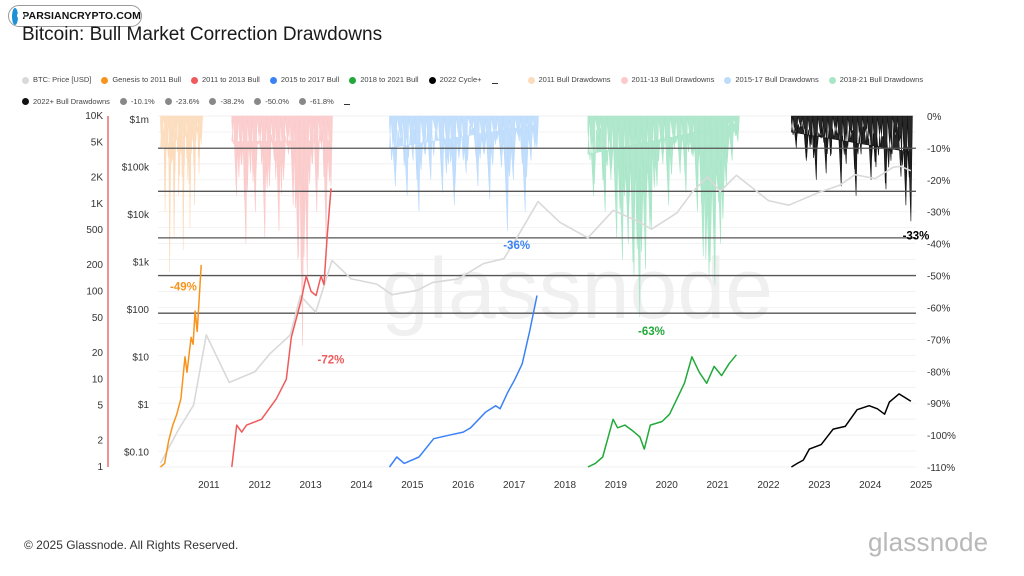 The height and width of the screenshot is (576, 1024). Describe the element at coordinates (81, 16) in the screenshot. I see `site-badge-text: PARSIANCRYPTO.COM` at that location.